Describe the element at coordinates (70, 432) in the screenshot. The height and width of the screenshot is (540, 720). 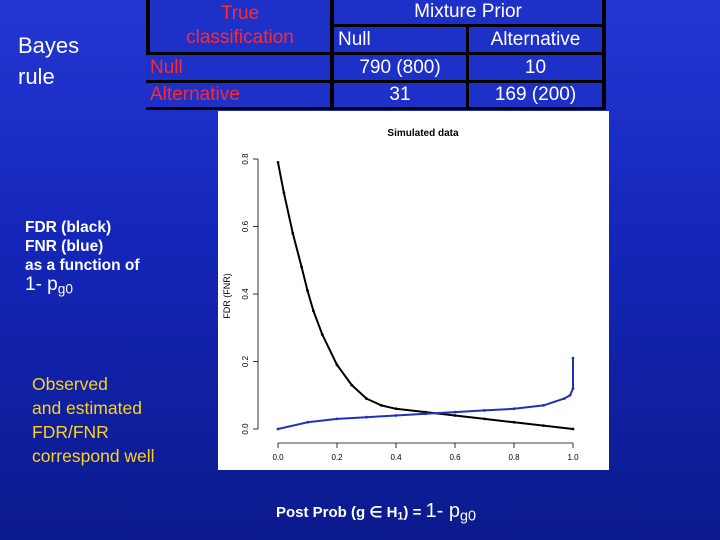
I see `obs-line-3: FDR/FNR` at that location.